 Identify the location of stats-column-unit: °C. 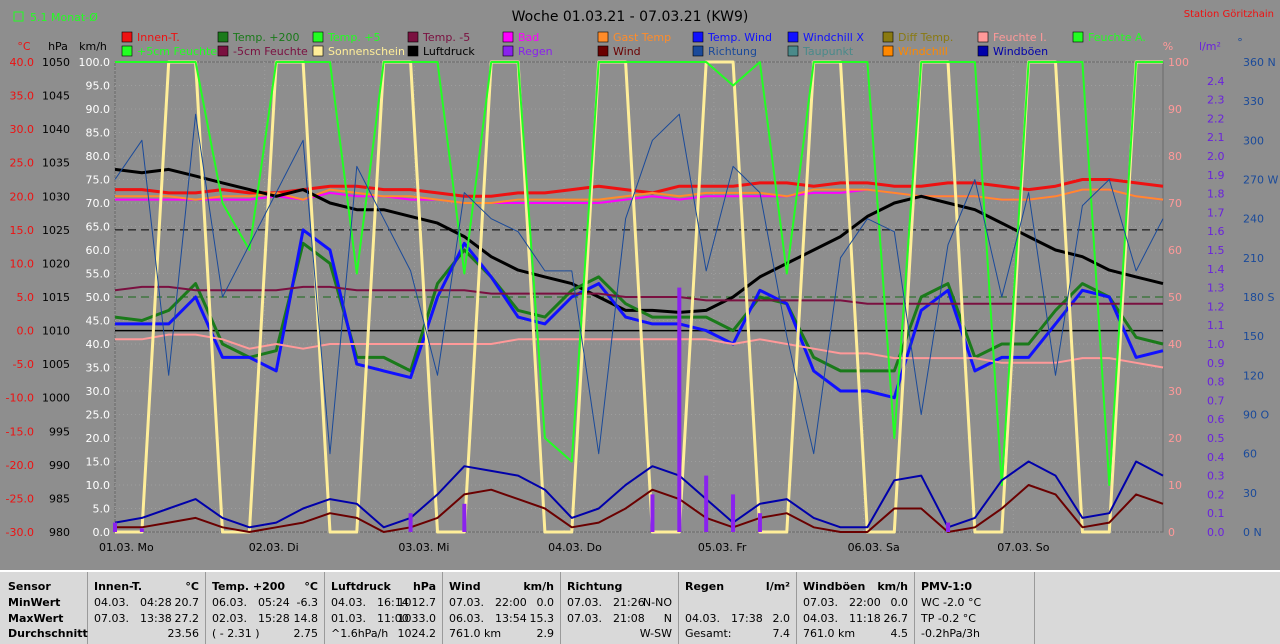
(311, 586).